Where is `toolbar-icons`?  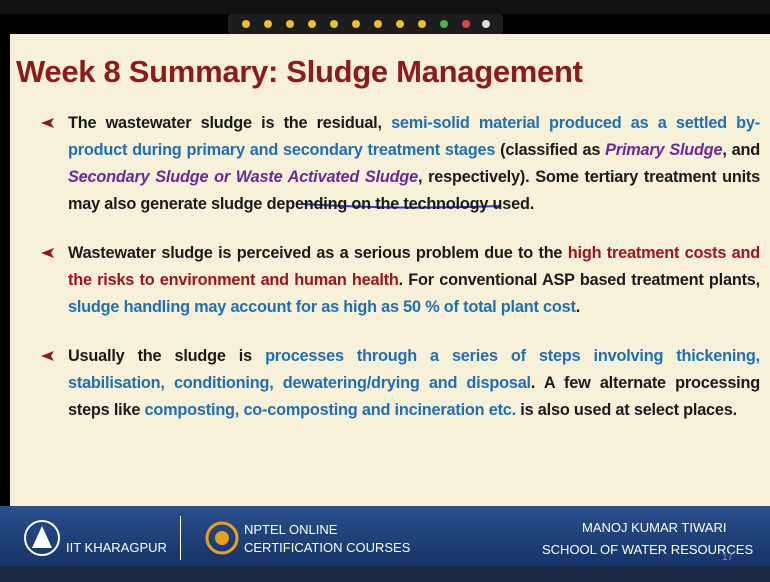
toolbar-icons is located at coordinates (366, 24).